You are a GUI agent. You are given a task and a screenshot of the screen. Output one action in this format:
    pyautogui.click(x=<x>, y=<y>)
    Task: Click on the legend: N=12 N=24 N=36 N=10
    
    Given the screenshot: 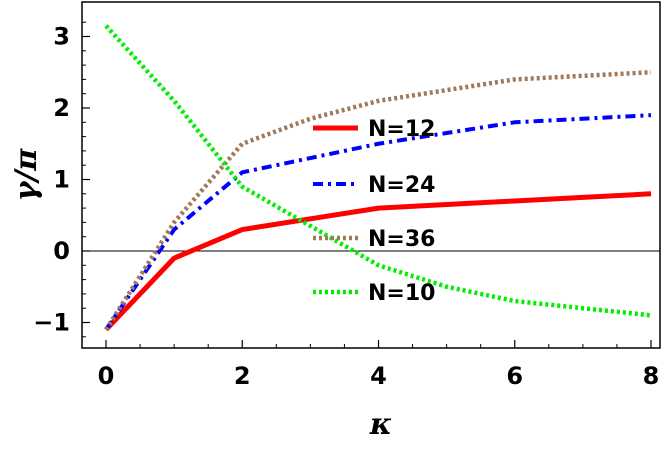 What is the action you would take?
    pyautogui.click(x=374, y=211)
    